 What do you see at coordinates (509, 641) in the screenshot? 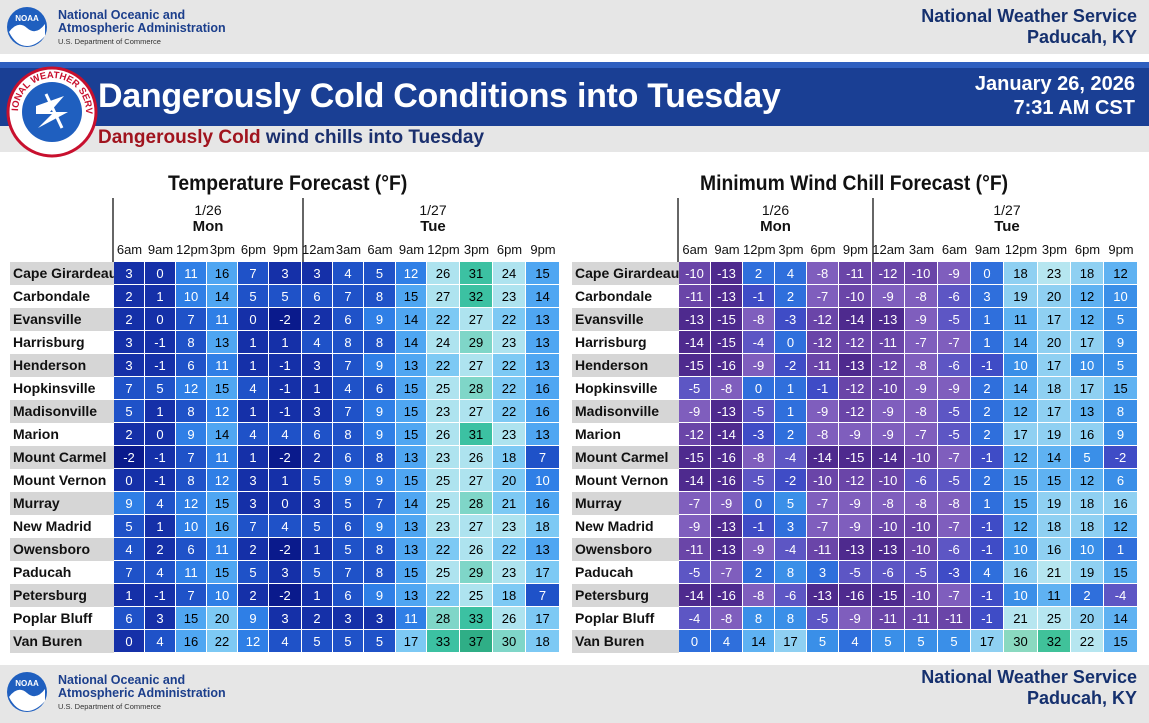
I see `temp-value-cell: 30` at bounding box center [509, 641].